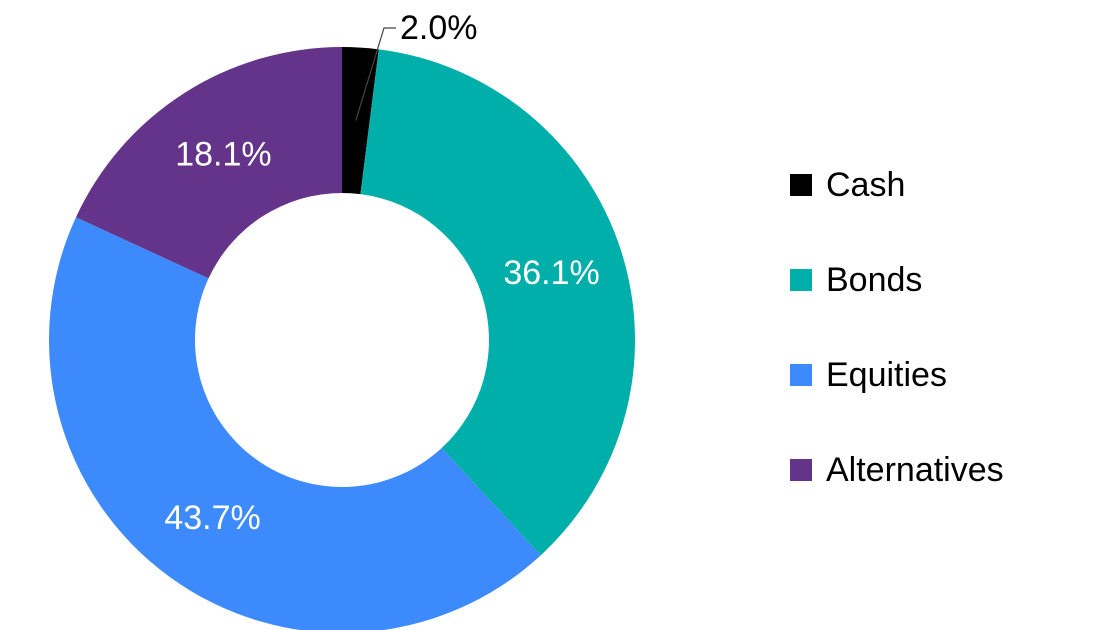  What do you see at coordinates (886, 375) in the screenshot?
I see `legend-label: Equities` at bounding box center [886, 375].